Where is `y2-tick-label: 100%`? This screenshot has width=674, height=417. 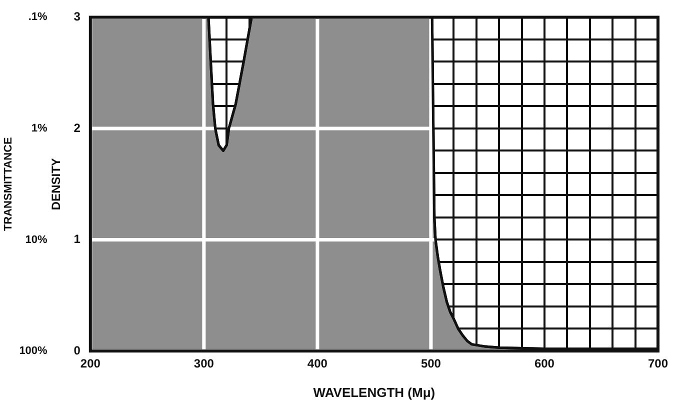 y2-tick-label: 100% is located at coordinates (33, 351).